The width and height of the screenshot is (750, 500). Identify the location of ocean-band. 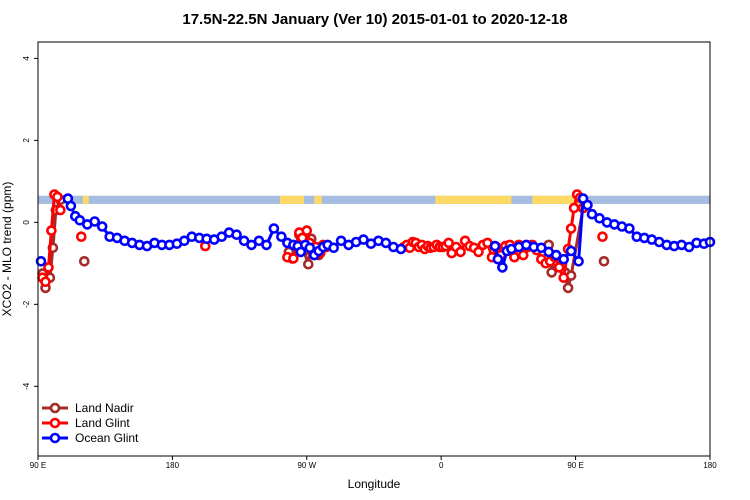
(374, 199).